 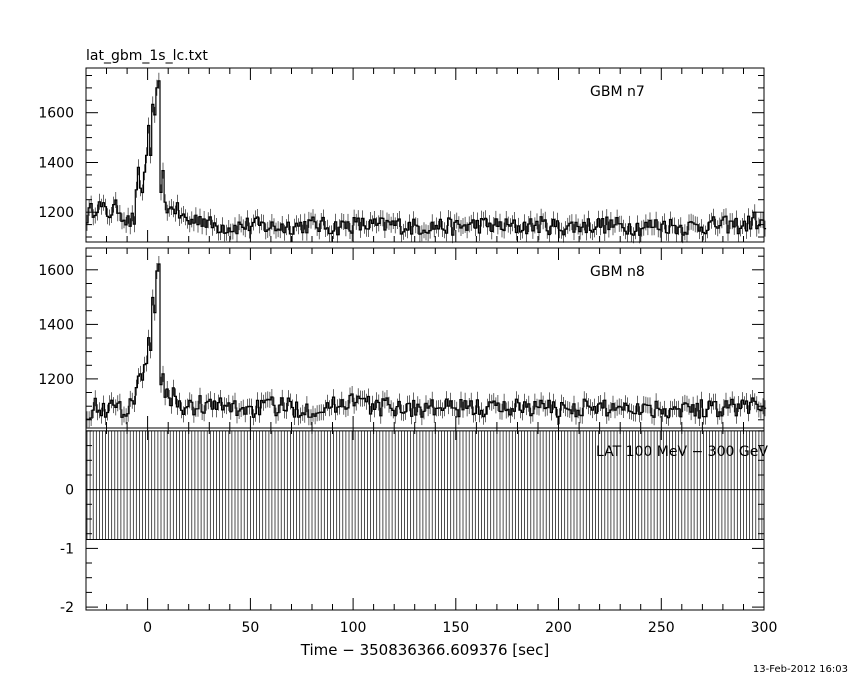 What do you see at coordinates (67, 608) in the screenshot?
I see `y-tick-label: -2` at bounding box center [67, 608].